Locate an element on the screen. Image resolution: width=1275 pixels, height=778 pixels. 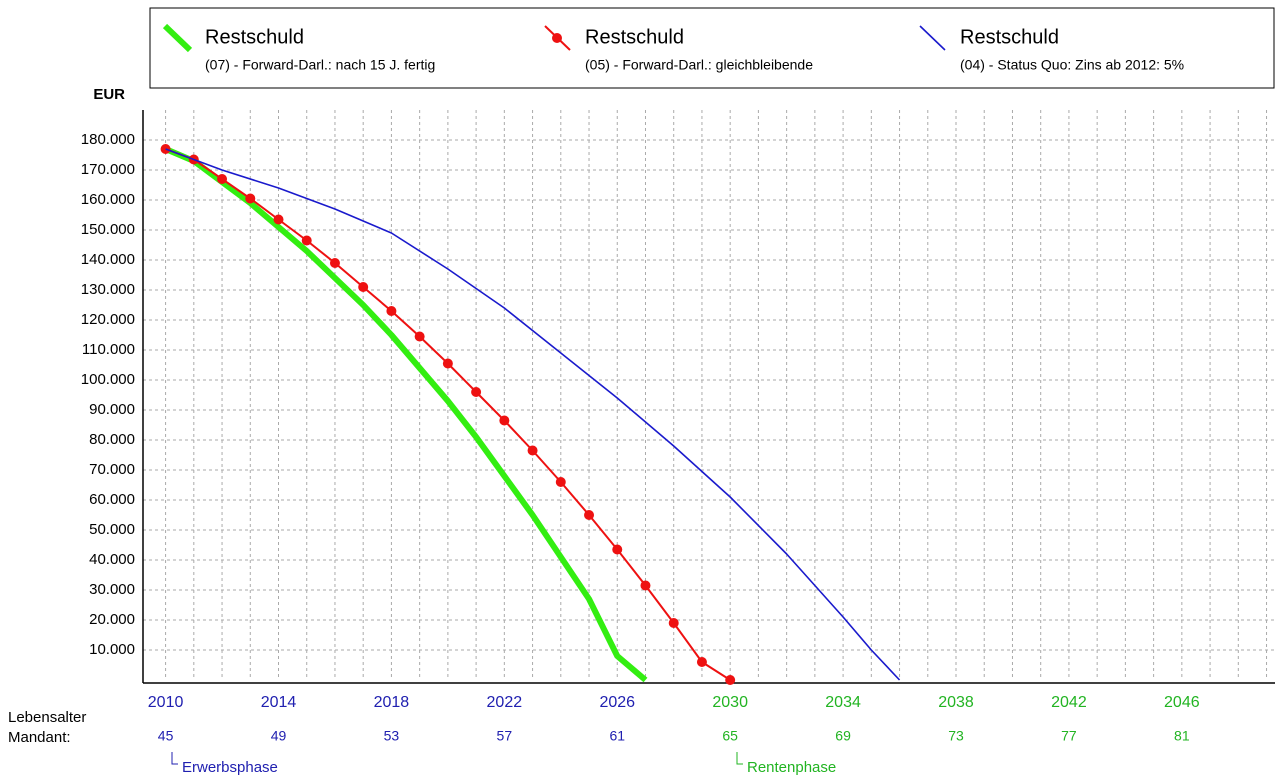
y-tick-label: 20.000 is located at coordinates (112, 619).